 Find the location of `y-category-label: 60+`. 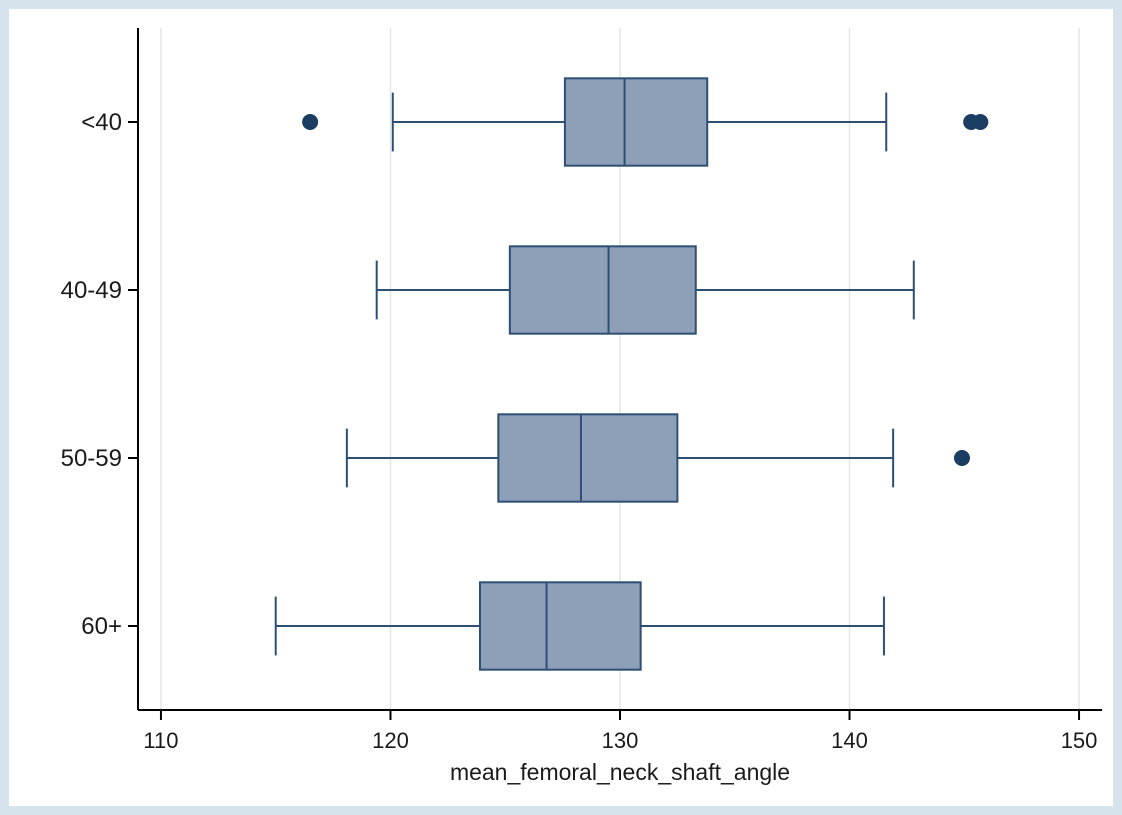

y-category-label: 60+ is located at coordinates (101, 626).